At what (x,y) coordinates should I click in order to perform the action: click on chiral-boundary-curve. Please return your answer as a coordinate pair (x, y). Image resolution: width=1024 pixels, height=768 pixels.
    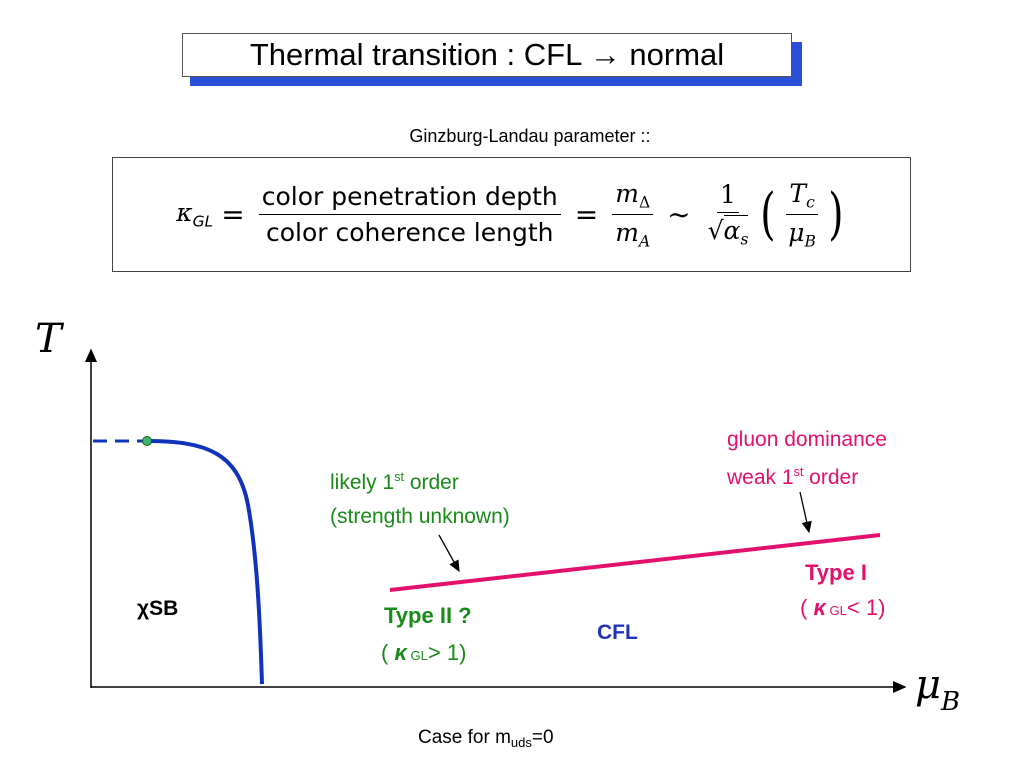
    Looking at the image, I should click on (205, 562).